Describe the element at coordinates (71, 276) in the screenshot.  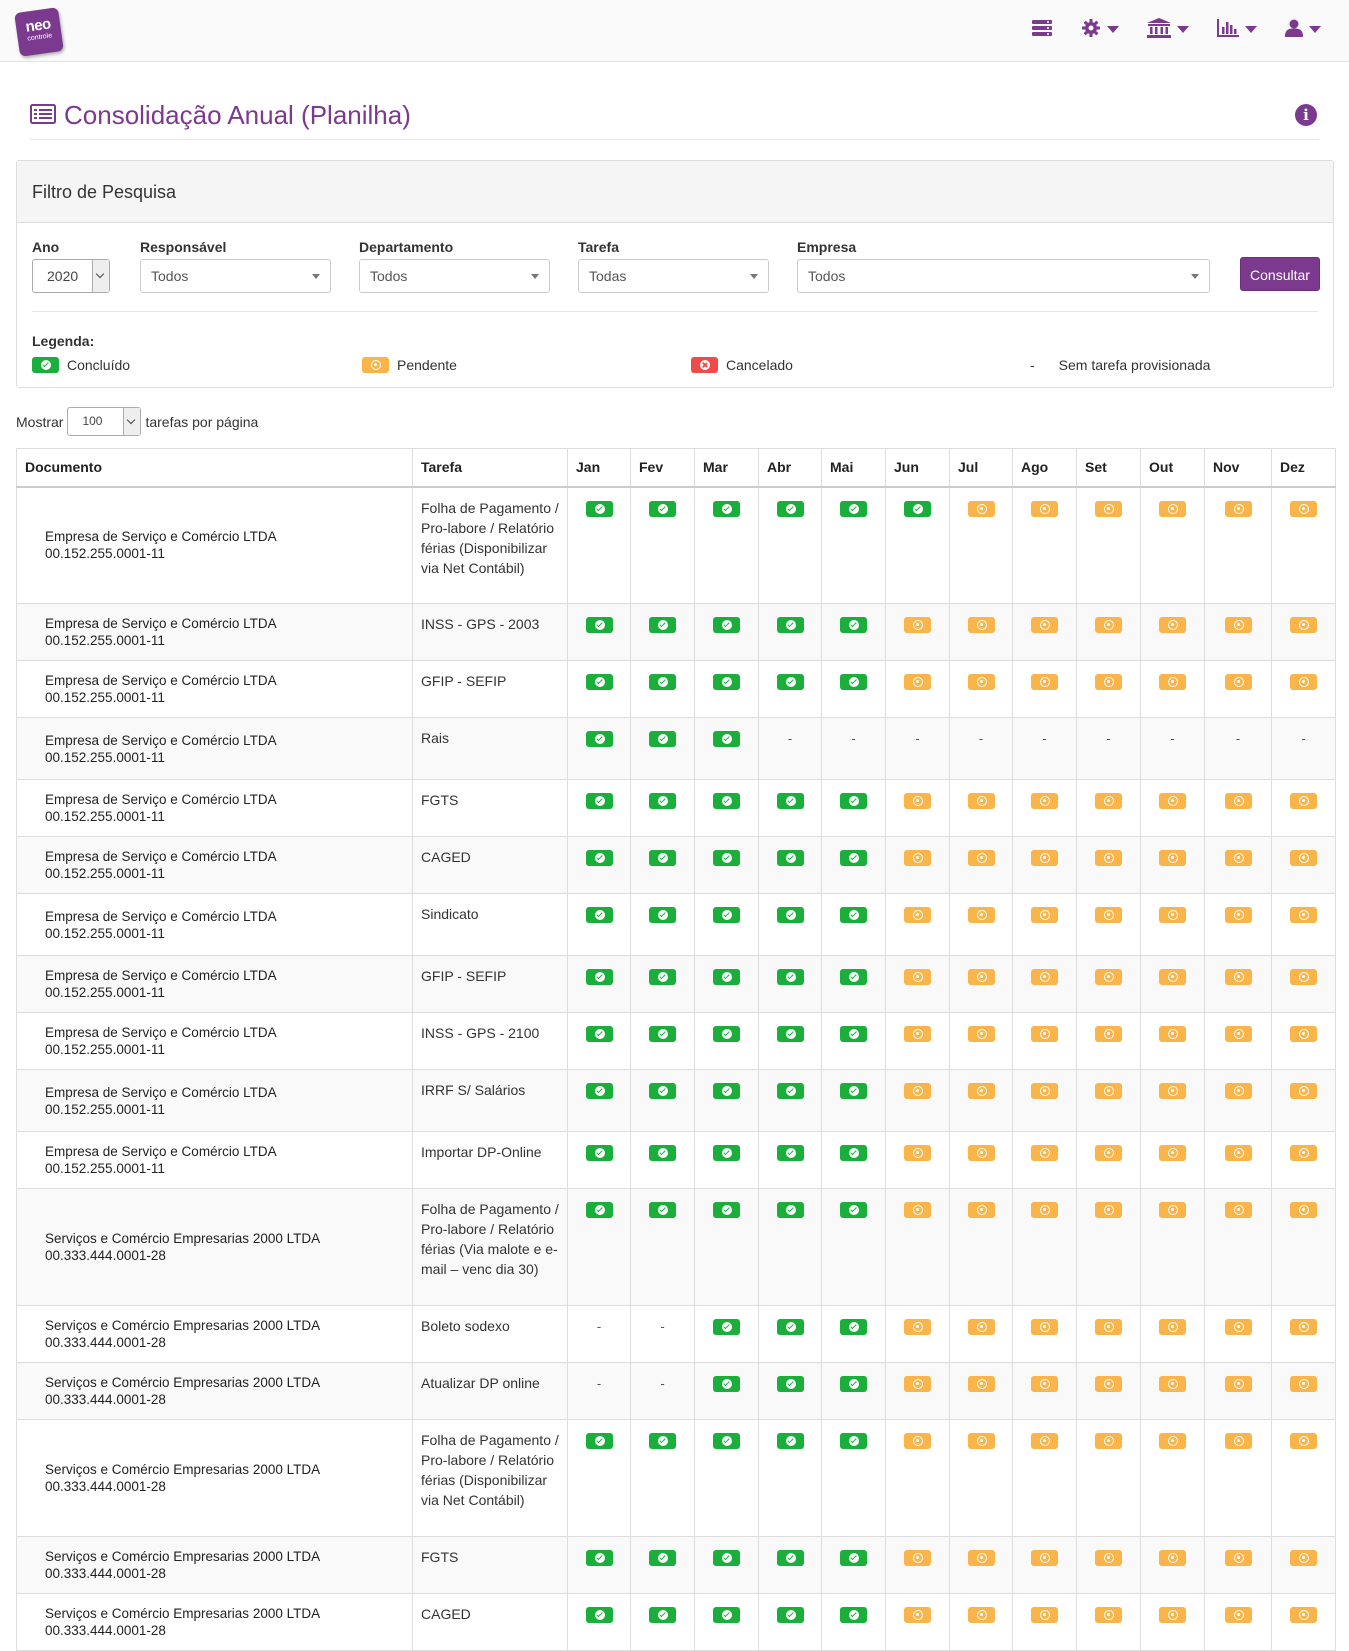
I see `ano-select: 2020` at that location.